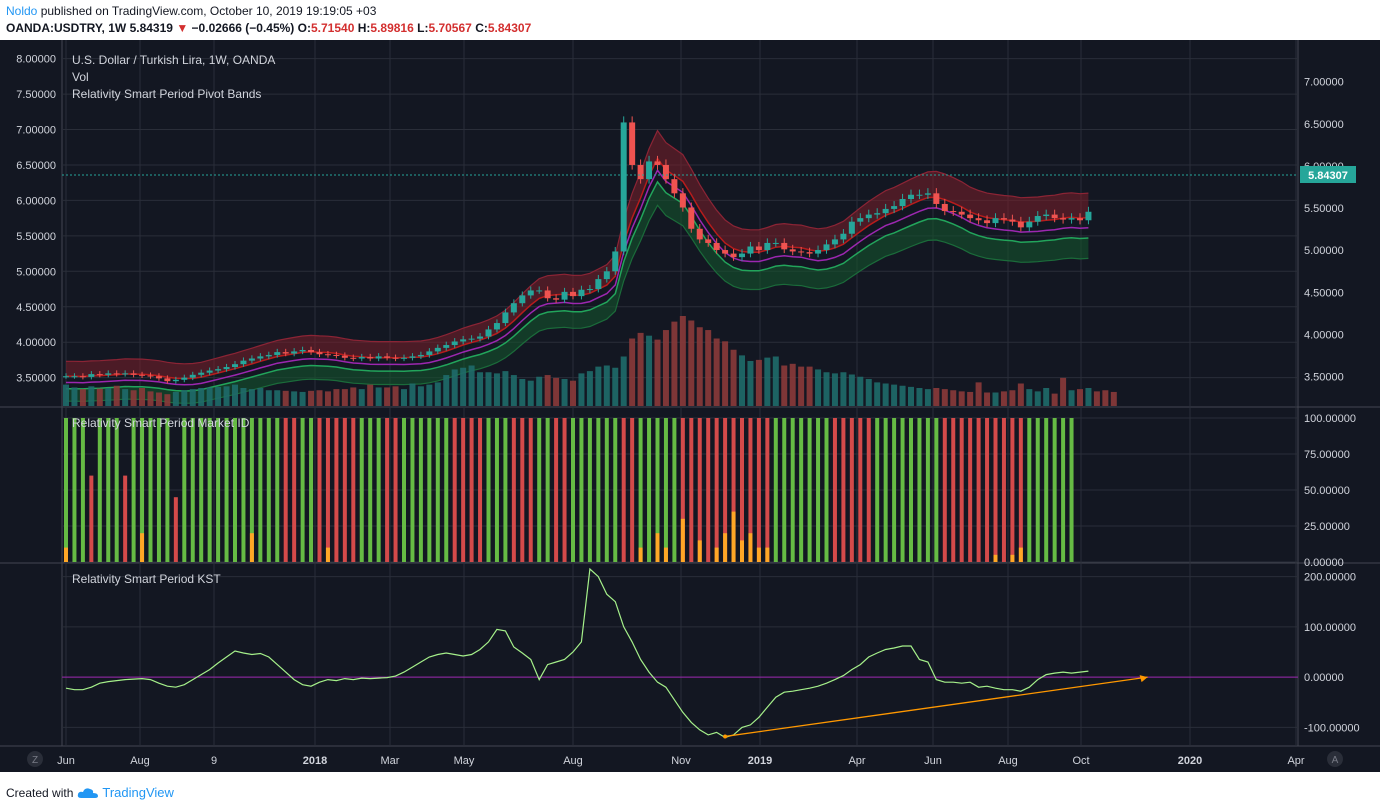 This screenshot has width=1380, height=810. What do you see at coordinates (1335, 759) in the screenshot?
I see `auto-scale-button` at bounding box center [1335, 759].